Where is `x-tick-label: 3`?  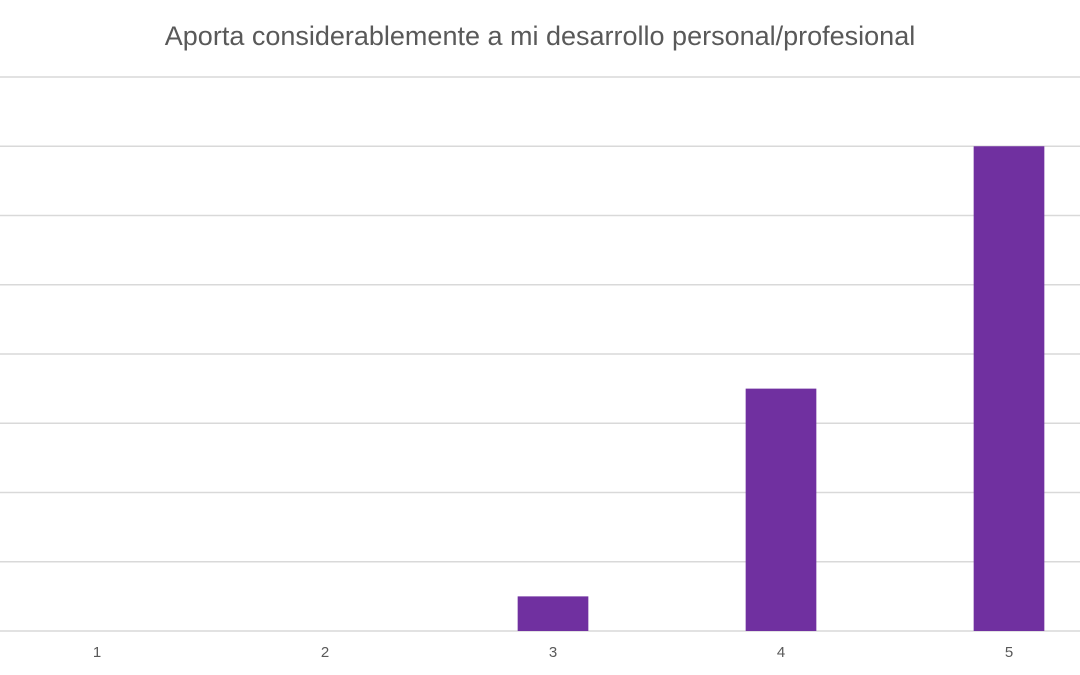
x-tick-label: 3 is located at coordinates (553, 652).